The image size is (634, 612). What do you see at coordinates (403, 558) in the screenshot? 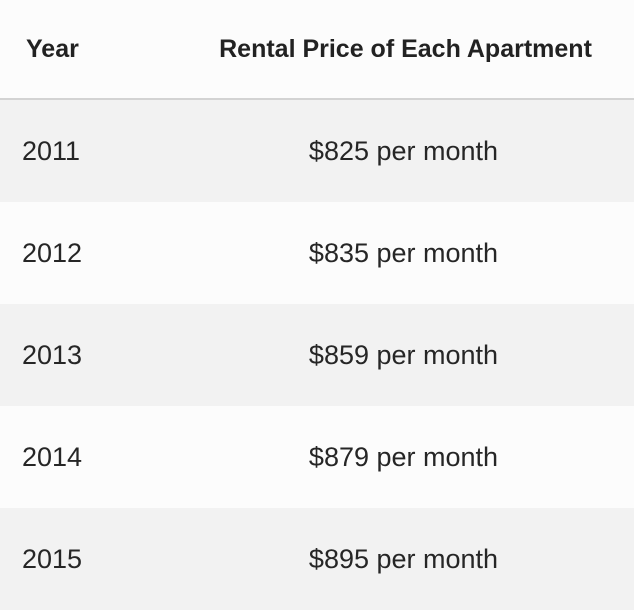
I see `price-cell: $895 per month` at bounding box center [403, 558].